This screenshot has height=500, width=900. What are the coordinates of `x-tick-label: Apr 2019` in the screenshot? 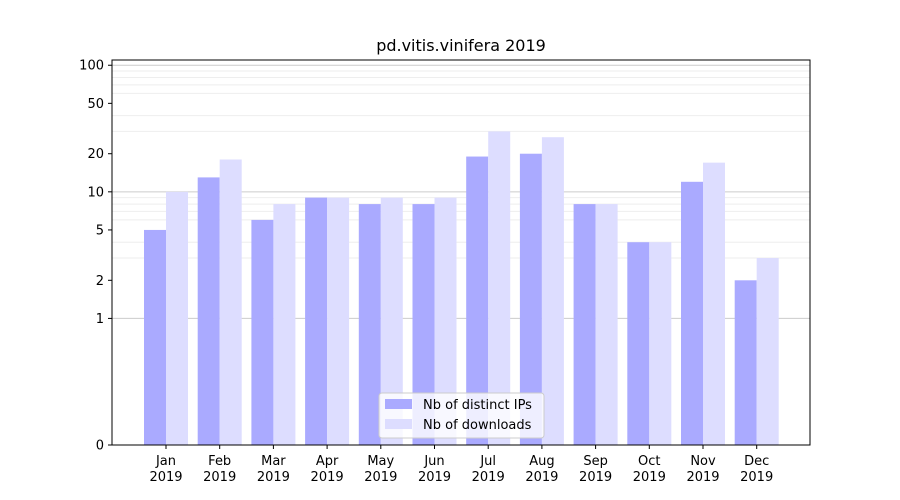 It's located at (327, 469).